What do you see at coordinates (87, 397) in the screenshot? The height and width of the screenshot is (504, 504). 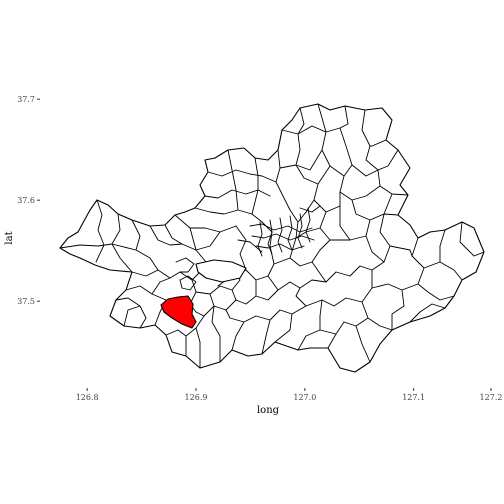 I see `x-tick-label: 126.8` at bounding box center [87, 397].